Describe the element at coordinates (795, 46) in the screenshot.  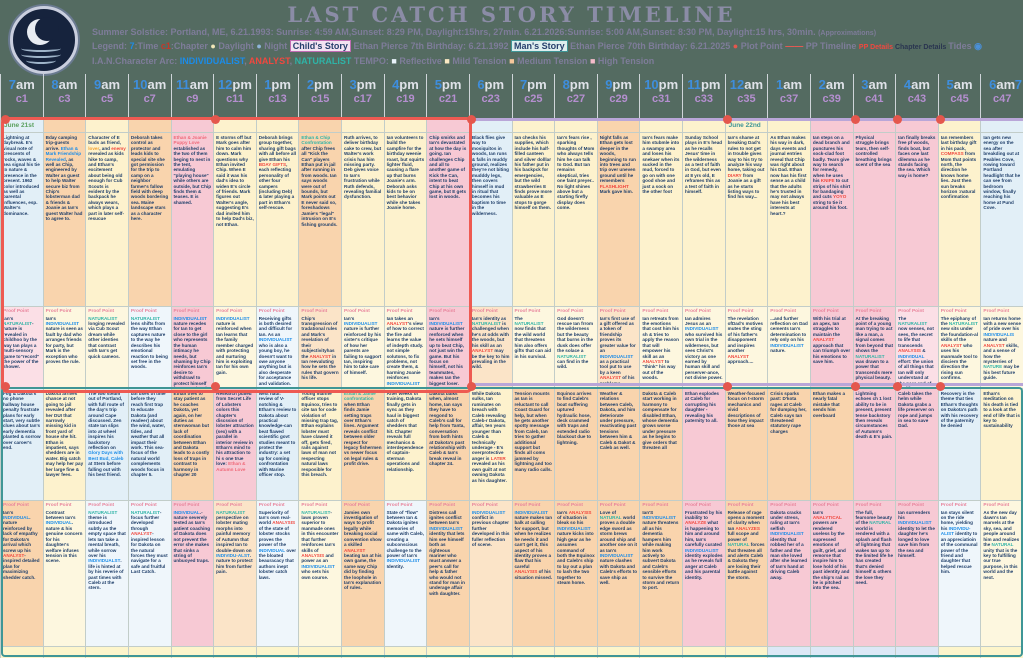
I see `legend-segment: ——` at that location.